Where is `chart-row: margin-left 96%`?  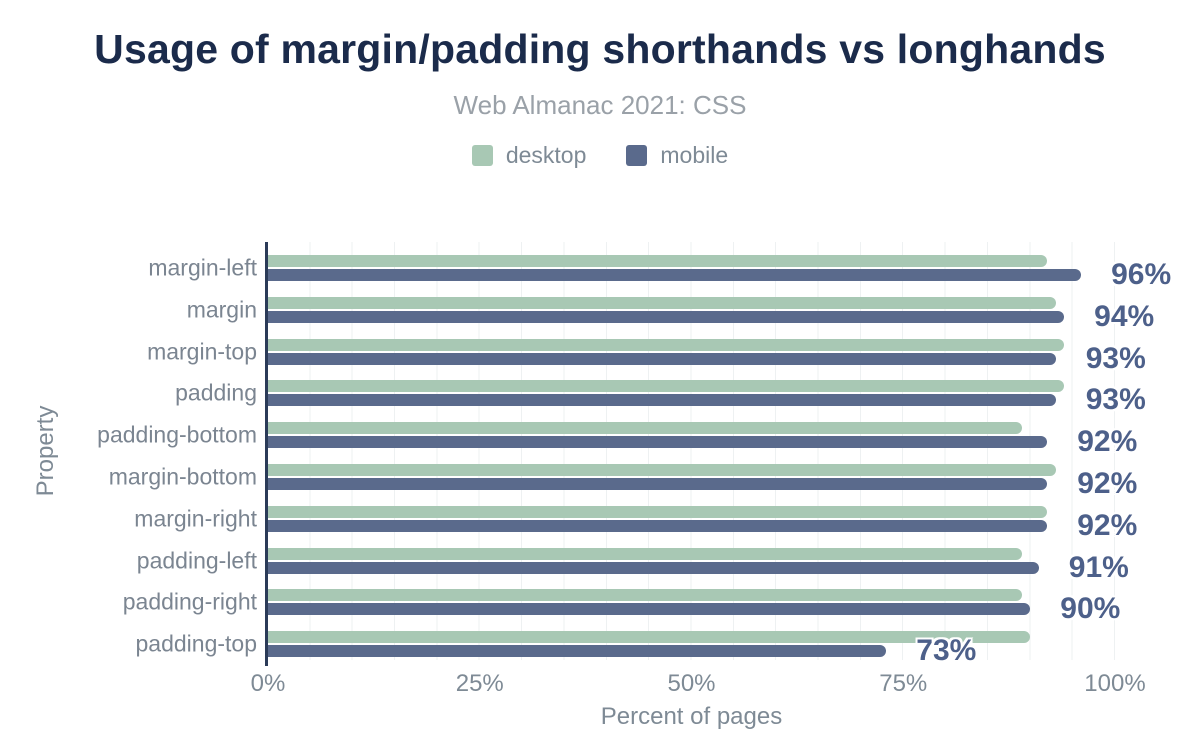
chart-row: margin-left 96% is located at coordinates (659, 267).